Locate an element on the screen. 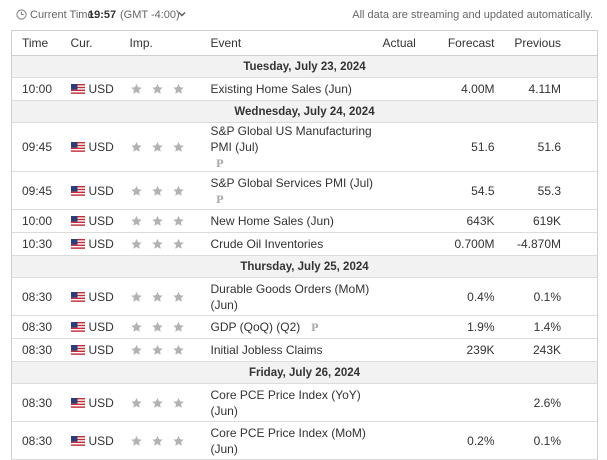 This screenshot has width=607, height=460. forecast-value: 239K is located at coordinates (463, 350).